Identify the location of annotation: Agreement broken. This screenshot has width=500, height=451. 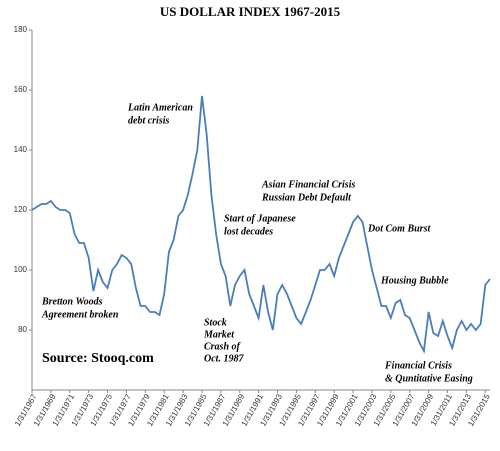
(80, 314).